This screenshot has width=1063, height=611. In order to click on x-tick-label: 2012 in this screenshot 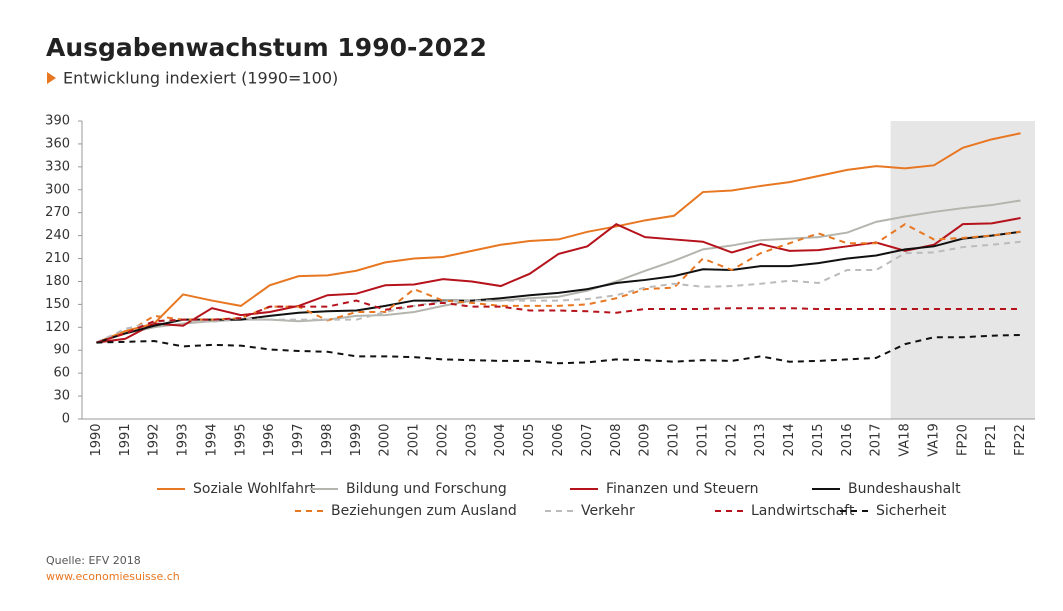, I will do `click(731, 439)`.